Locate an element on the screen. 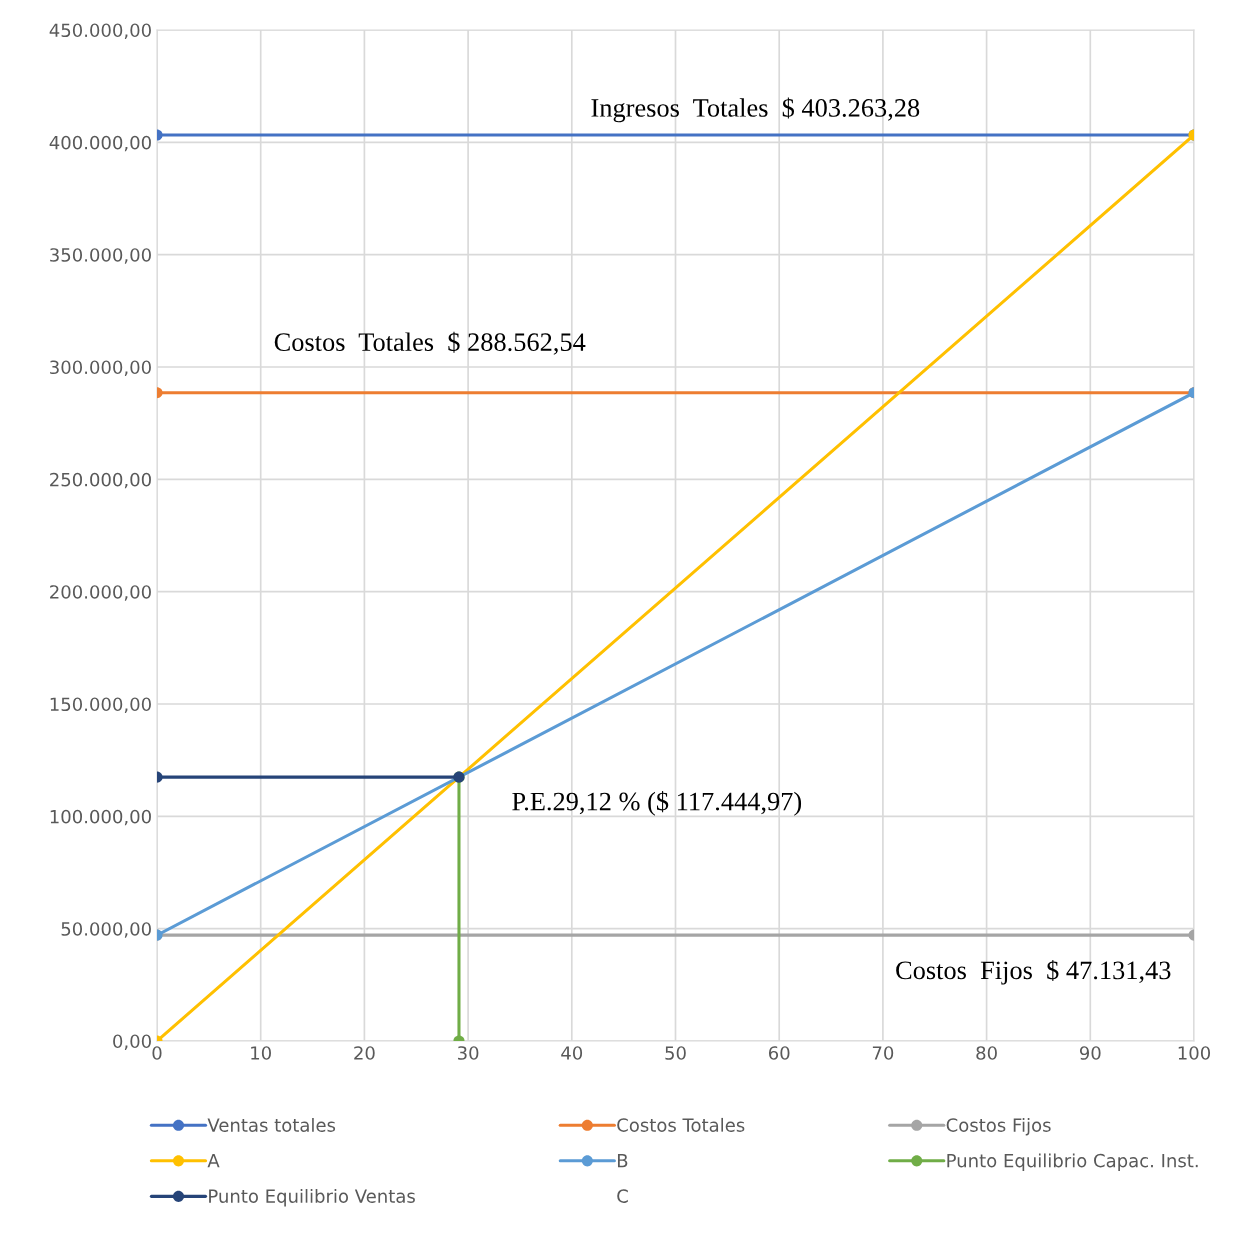  x-tick-label: 60 is located at coordinates (779, 1053).